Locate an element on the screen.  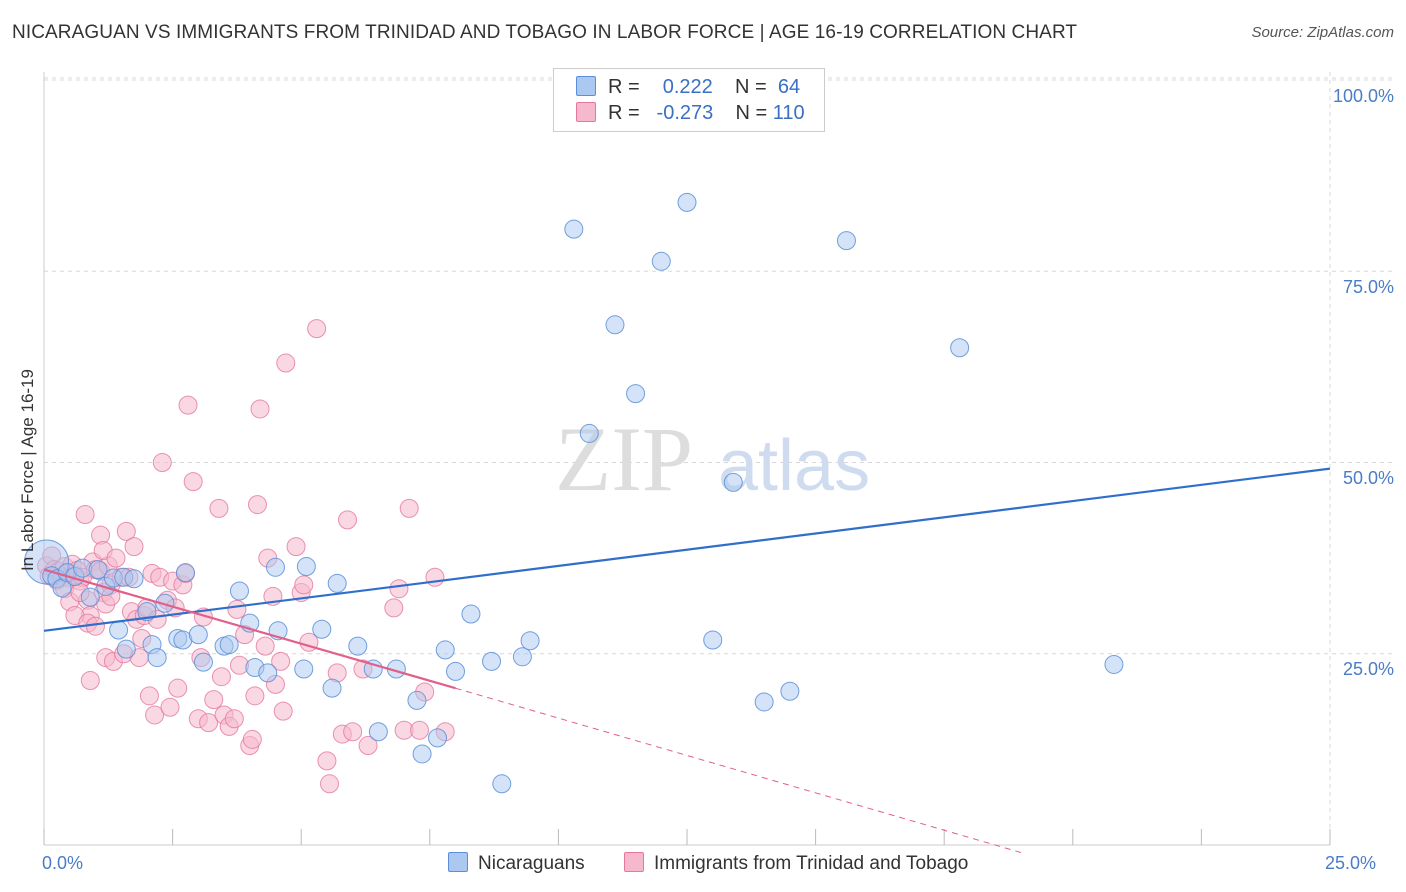
trend-line-trinidad is located at coordinates (249, 629).